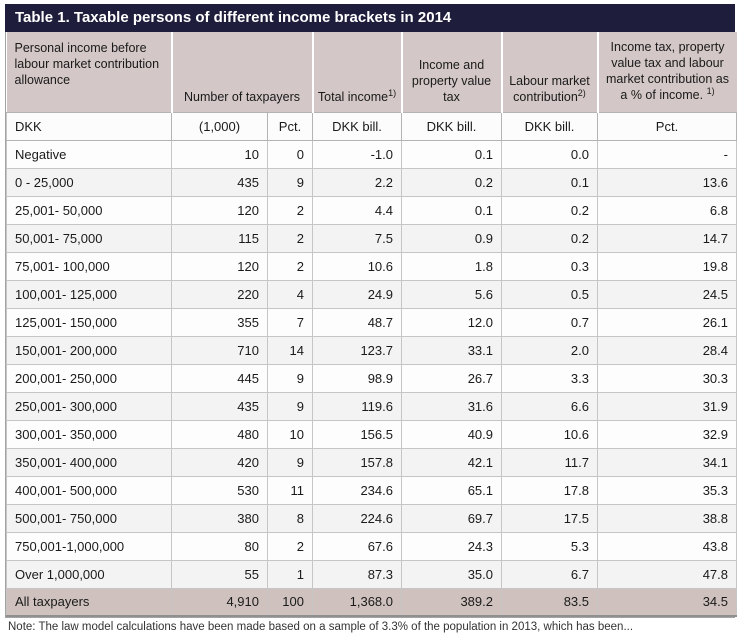  I want to click on table-row: 150,001- 200,000 710 14 123.7 33.1 2.0 28.4, so click(371, 350).